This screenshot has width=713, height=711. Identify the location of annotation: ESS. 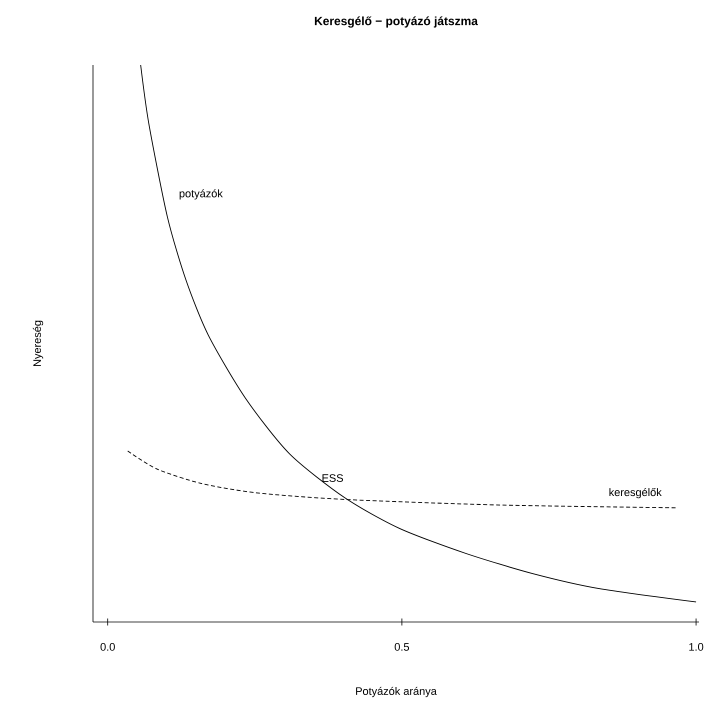
(333, 478).